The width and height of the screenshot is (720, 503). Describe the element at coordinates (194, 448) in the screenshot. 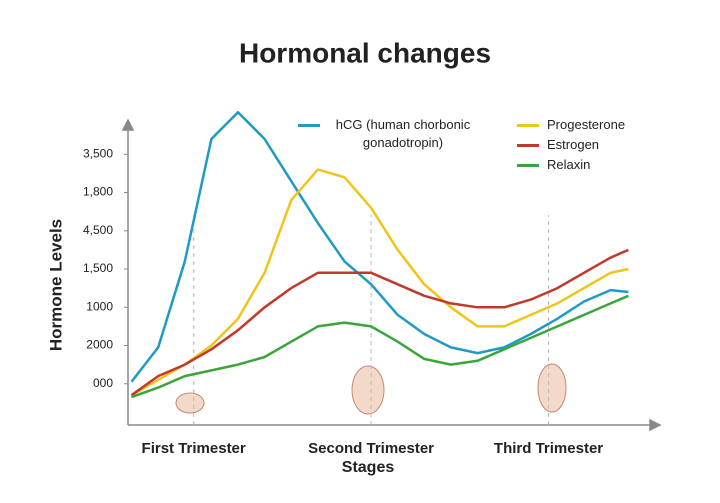

I see `x-tick-label: First Trimester` at that location.